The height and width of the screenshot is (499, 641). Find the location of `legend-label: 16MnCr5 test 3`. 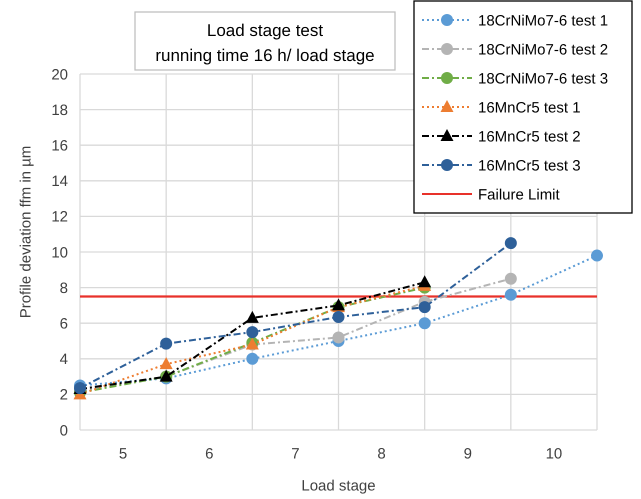

legend-label: 16MnCr5 test 3 is located at coordinates (529, 165).